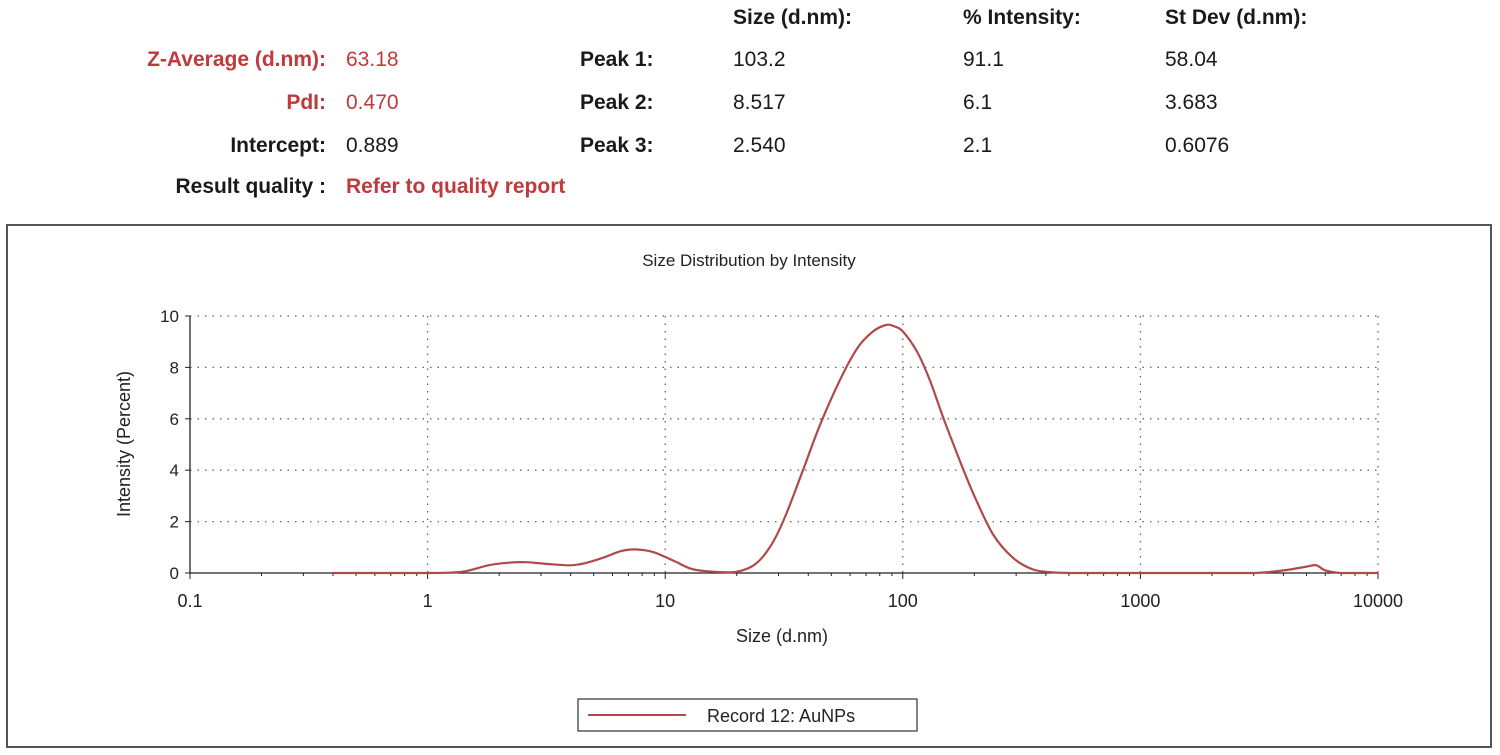  What do you see at coordinates (124, 444) in the screenshot?
I see `y-axis-label: Intensity (Percent)` at bounding box center [124, 444].